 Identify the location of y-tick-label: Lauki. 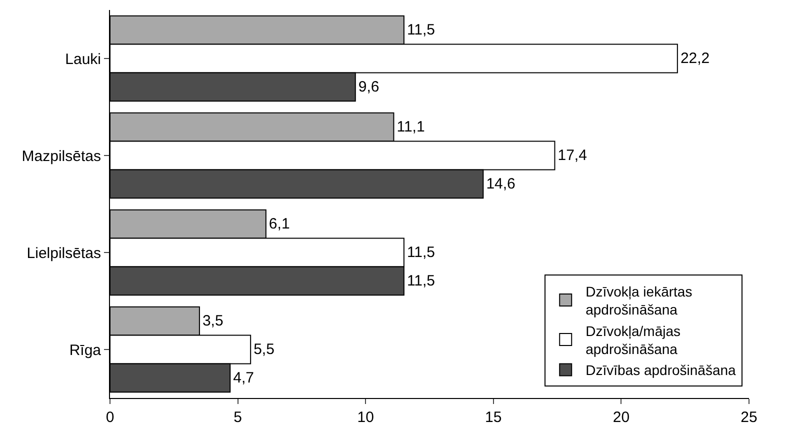
(83, 59).